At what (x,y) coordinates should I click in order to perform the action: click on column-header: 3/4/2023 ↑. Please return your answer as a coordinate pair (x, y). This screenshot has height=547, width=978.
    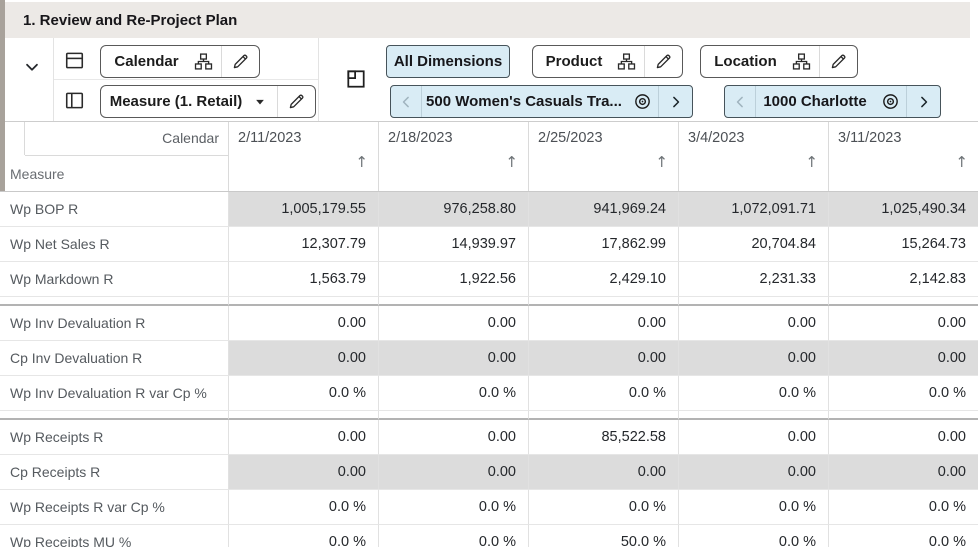
    Looking at the image, I should click on (753, 156).